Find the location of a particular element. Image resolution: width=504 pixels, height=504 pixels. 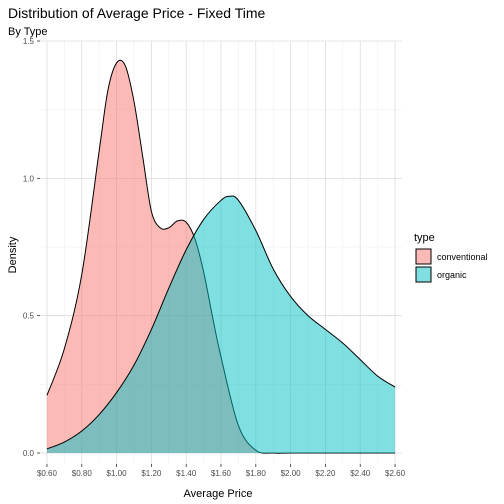

legend-key-conventional is located at coordinates (423, 256).